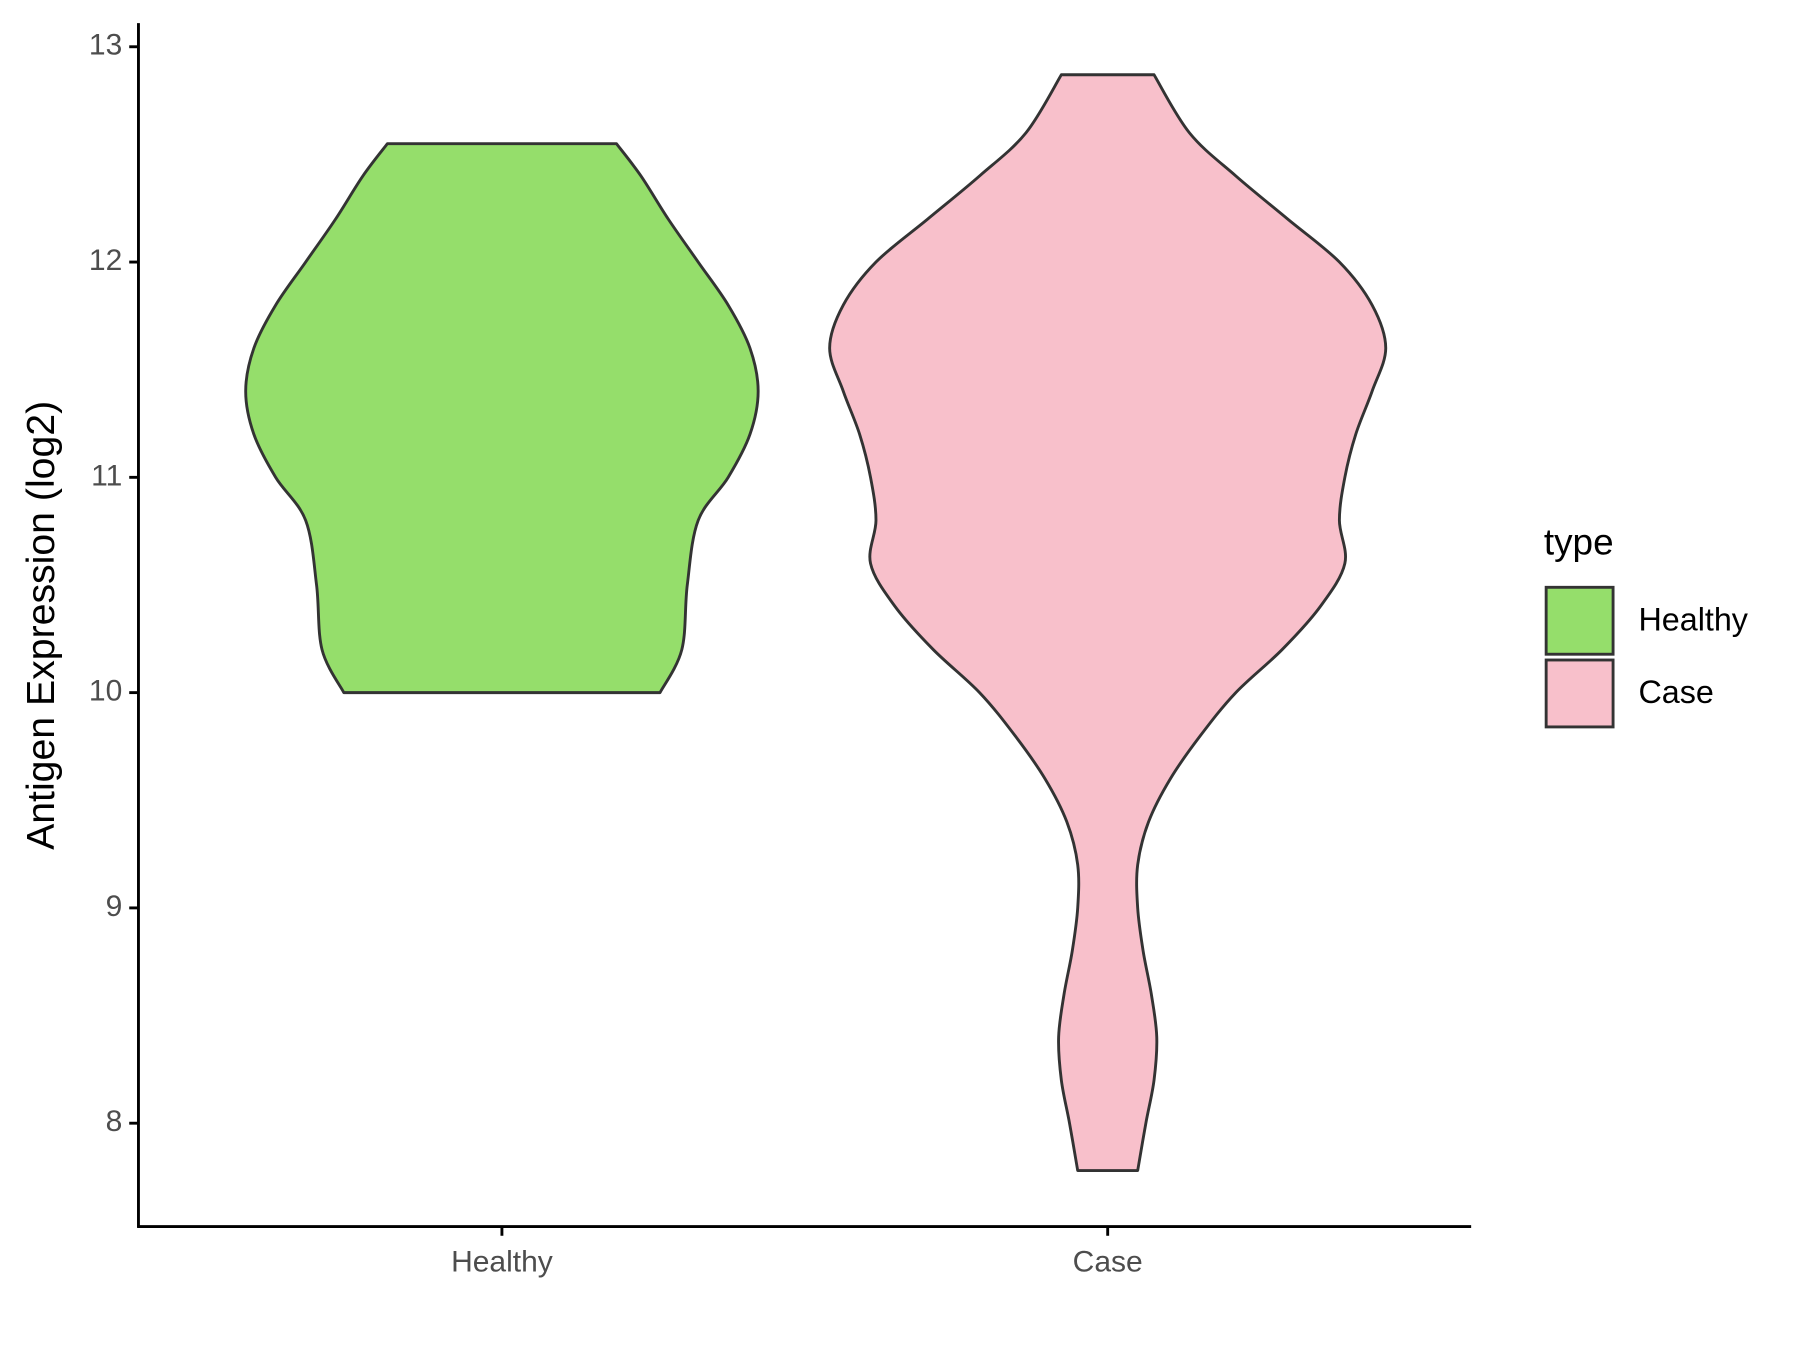 The height and width of the screenshot is (1350, 1800). Describe the element at coordinates (1693, 619) in the screenshot. I see `legend-label: Healthy` at that location.